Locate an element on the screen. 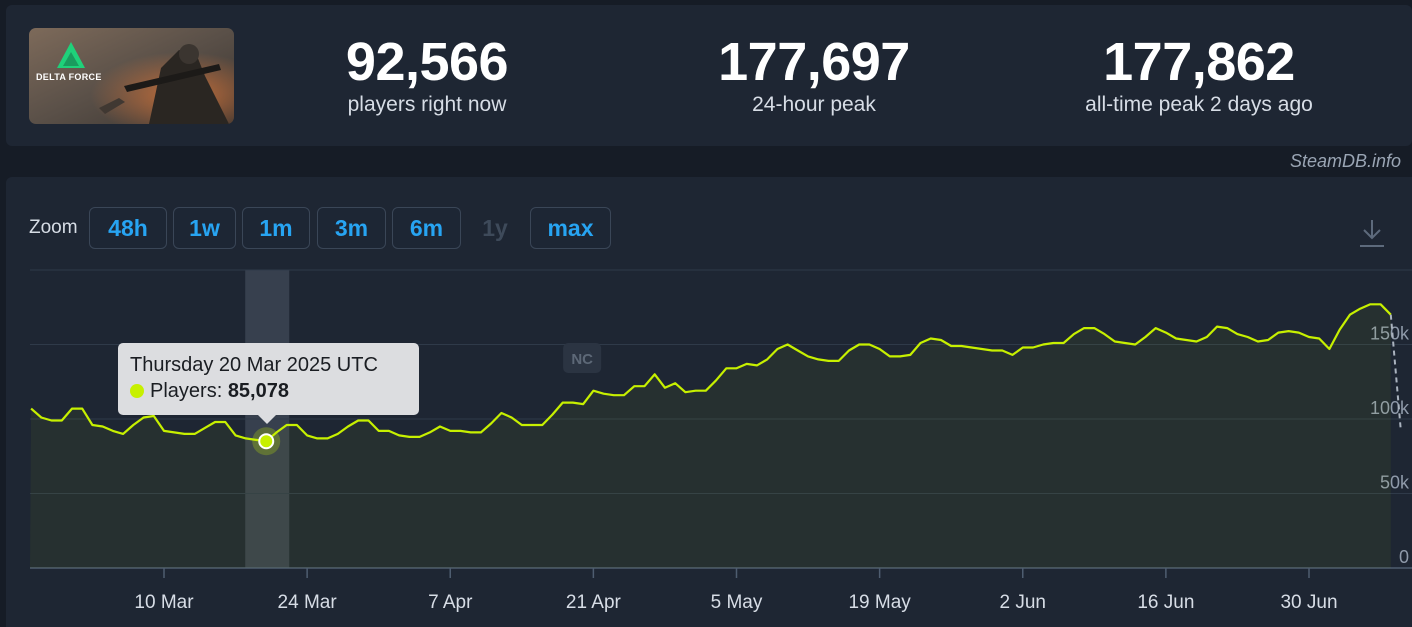  zoom-3m-button: 3m is located at coordinates (351, 228).